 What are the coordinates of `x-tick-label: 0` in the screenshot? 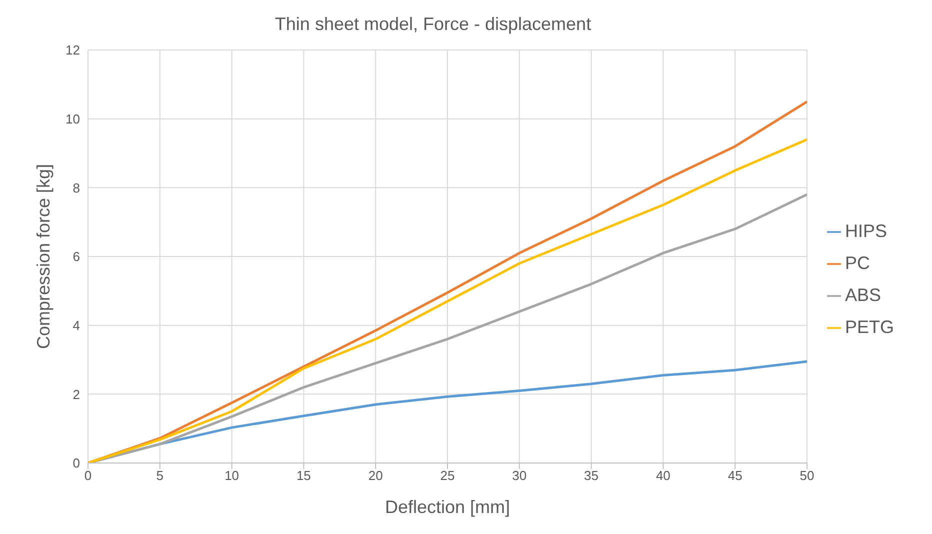 It's located at (88, 476).